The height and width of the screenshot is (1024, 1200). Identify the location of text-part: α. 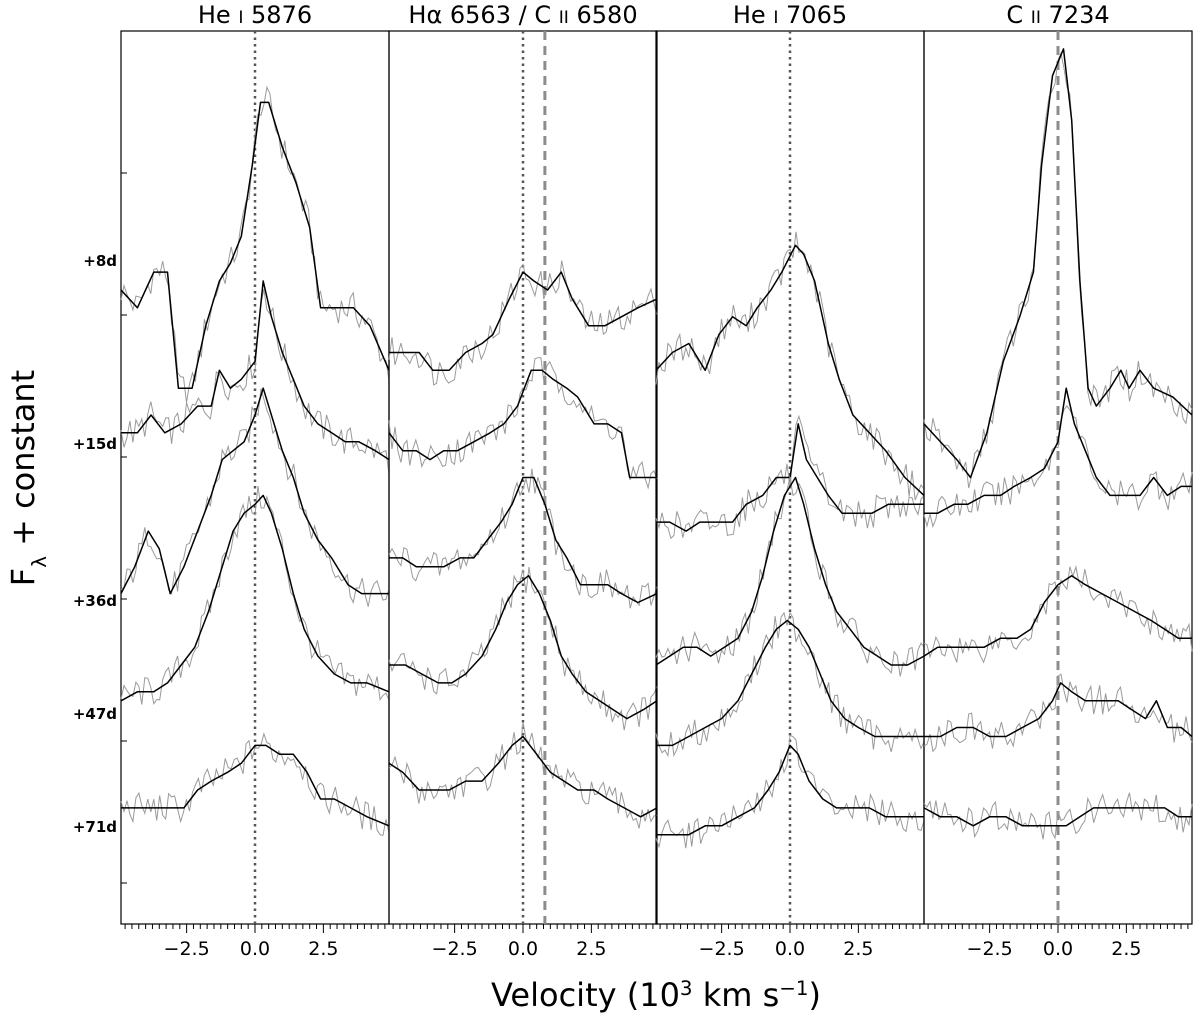
(434, 15).